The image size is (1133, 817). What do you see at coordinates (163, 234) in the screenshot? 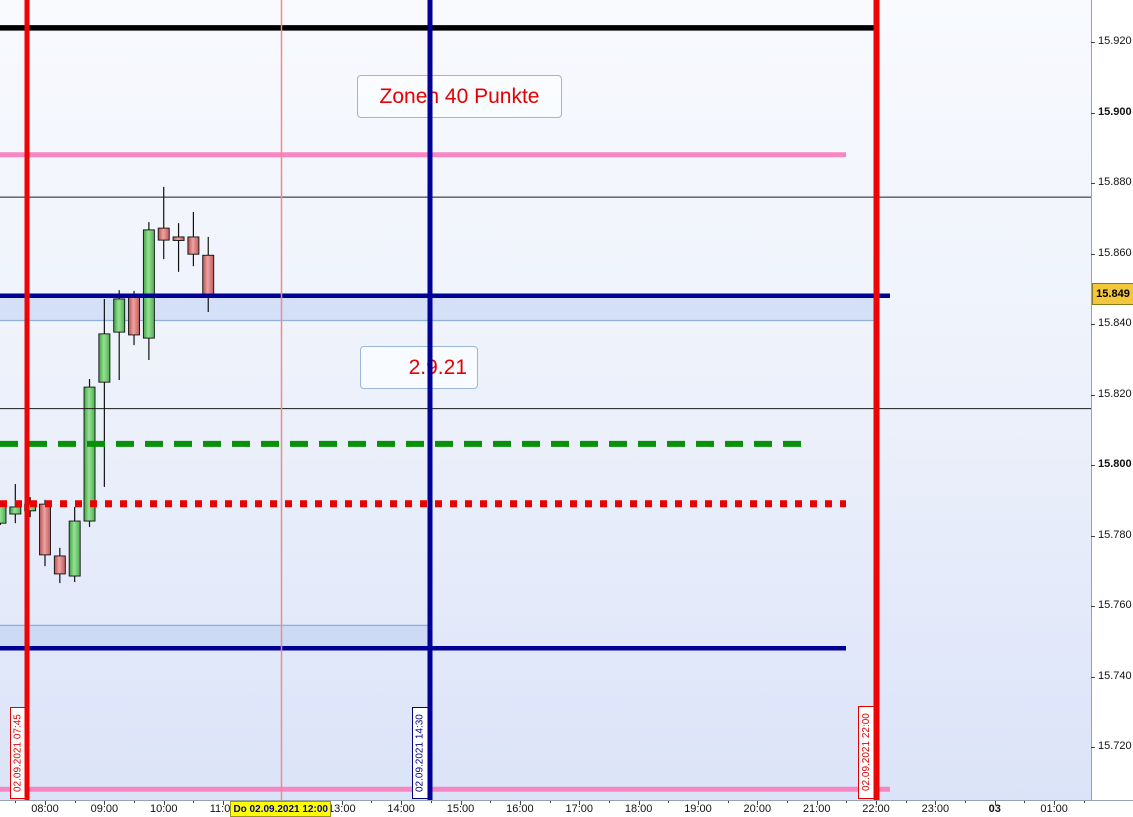
I see `candle-body-10:00` at bounding box center [163, 234].